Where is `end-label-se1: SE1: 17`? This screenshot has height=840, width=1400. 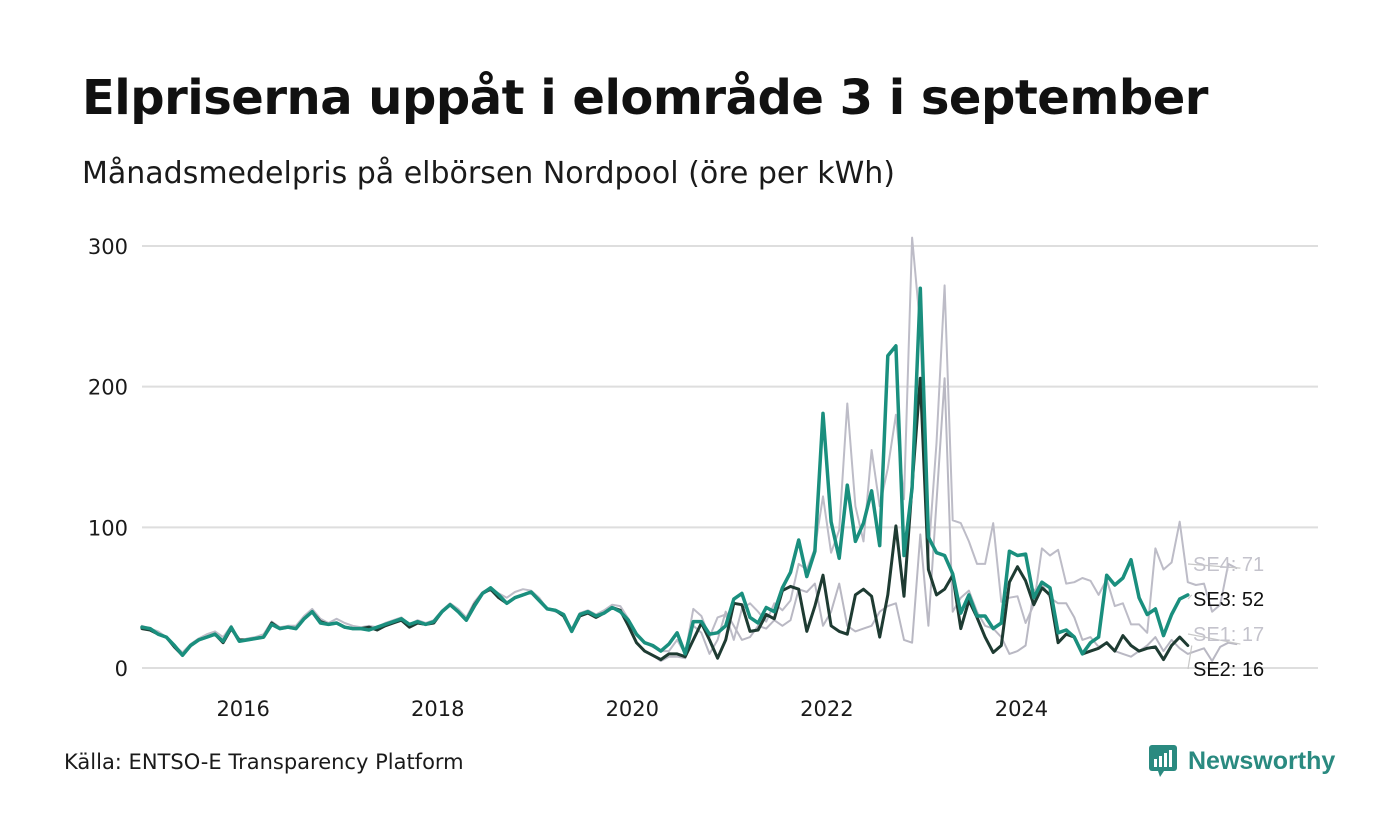
end-label-se1: SE1: 17 is located at coordinates (1228, 635).